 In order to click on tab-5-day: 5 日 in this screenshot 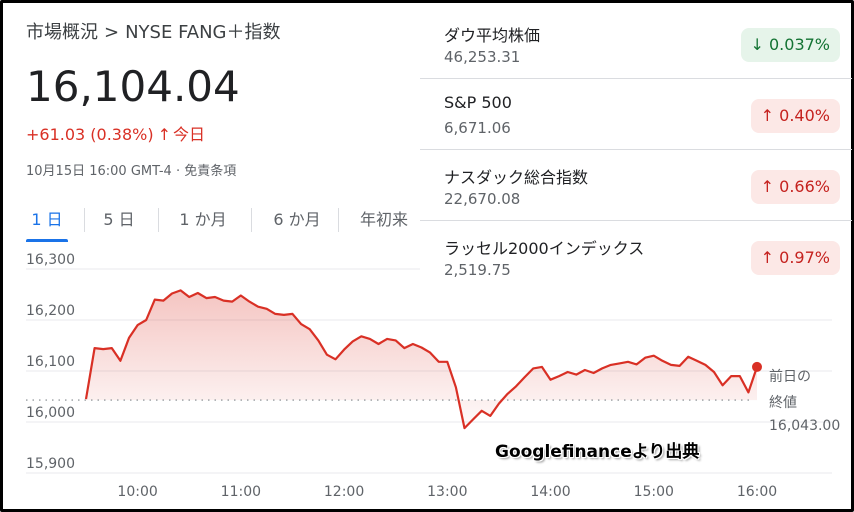, I will do `click(119, 224)`.